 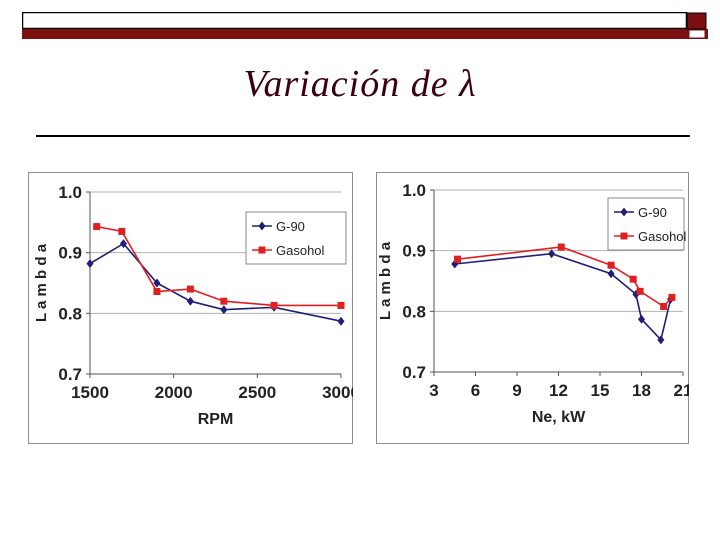 What do you see at coordinates (363, 136) in the screenshot?
I see `title-underline` at bounding box center [363, 136].